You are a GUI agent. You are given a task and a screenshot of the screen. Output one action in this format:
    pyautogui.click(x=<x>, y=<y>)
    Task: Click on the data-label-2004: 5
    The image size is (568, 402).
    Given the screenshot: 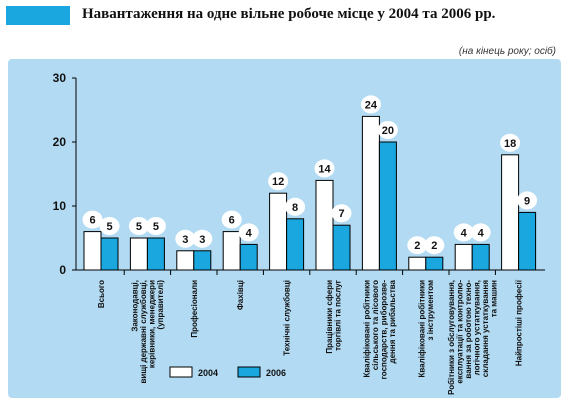 What is the action you would take?
    pyautogui.click(x=139, y=227)
    